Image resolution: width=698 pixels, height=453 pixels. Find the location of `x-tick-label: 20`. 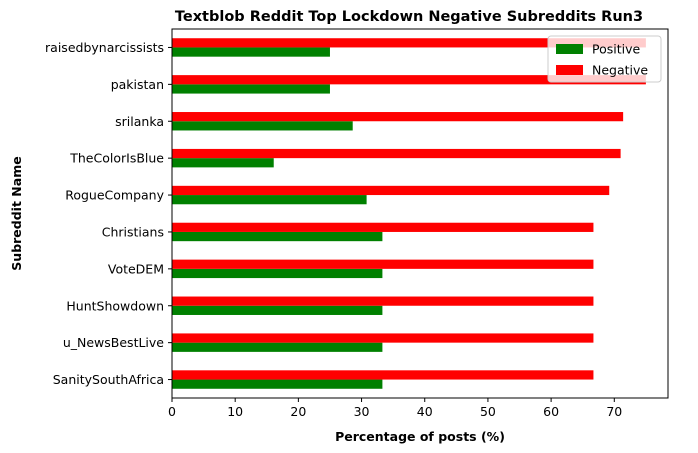

x-tick-label: 20 is located at coordinates (298, 411).